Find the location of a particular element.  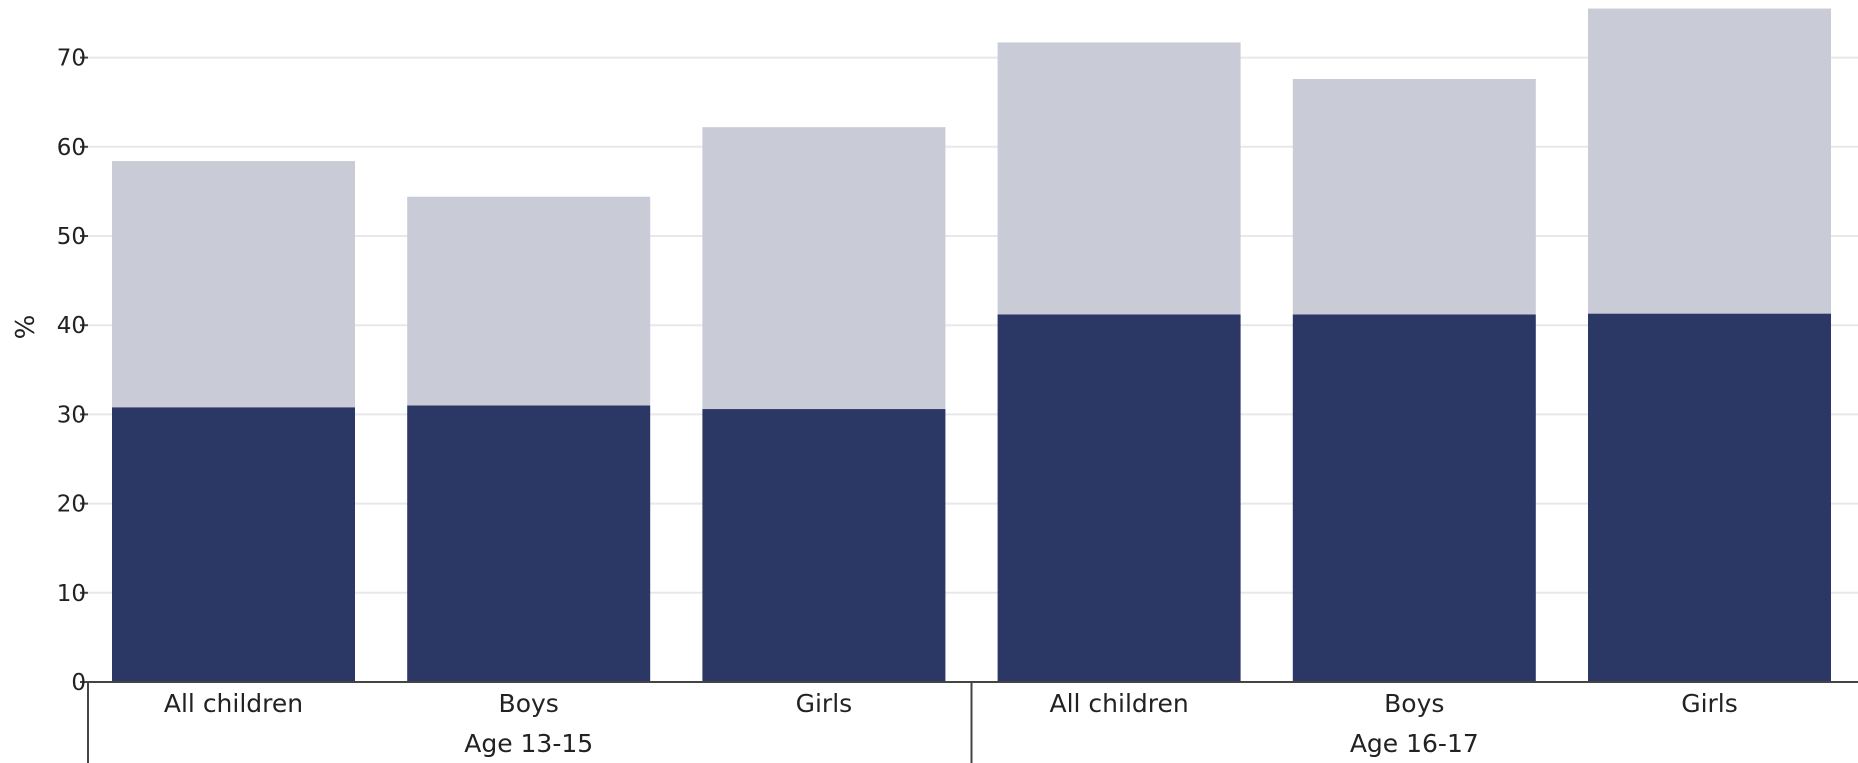

group-labels: Age 13-15 Age 16-17 is located at coordinates (783, 722).